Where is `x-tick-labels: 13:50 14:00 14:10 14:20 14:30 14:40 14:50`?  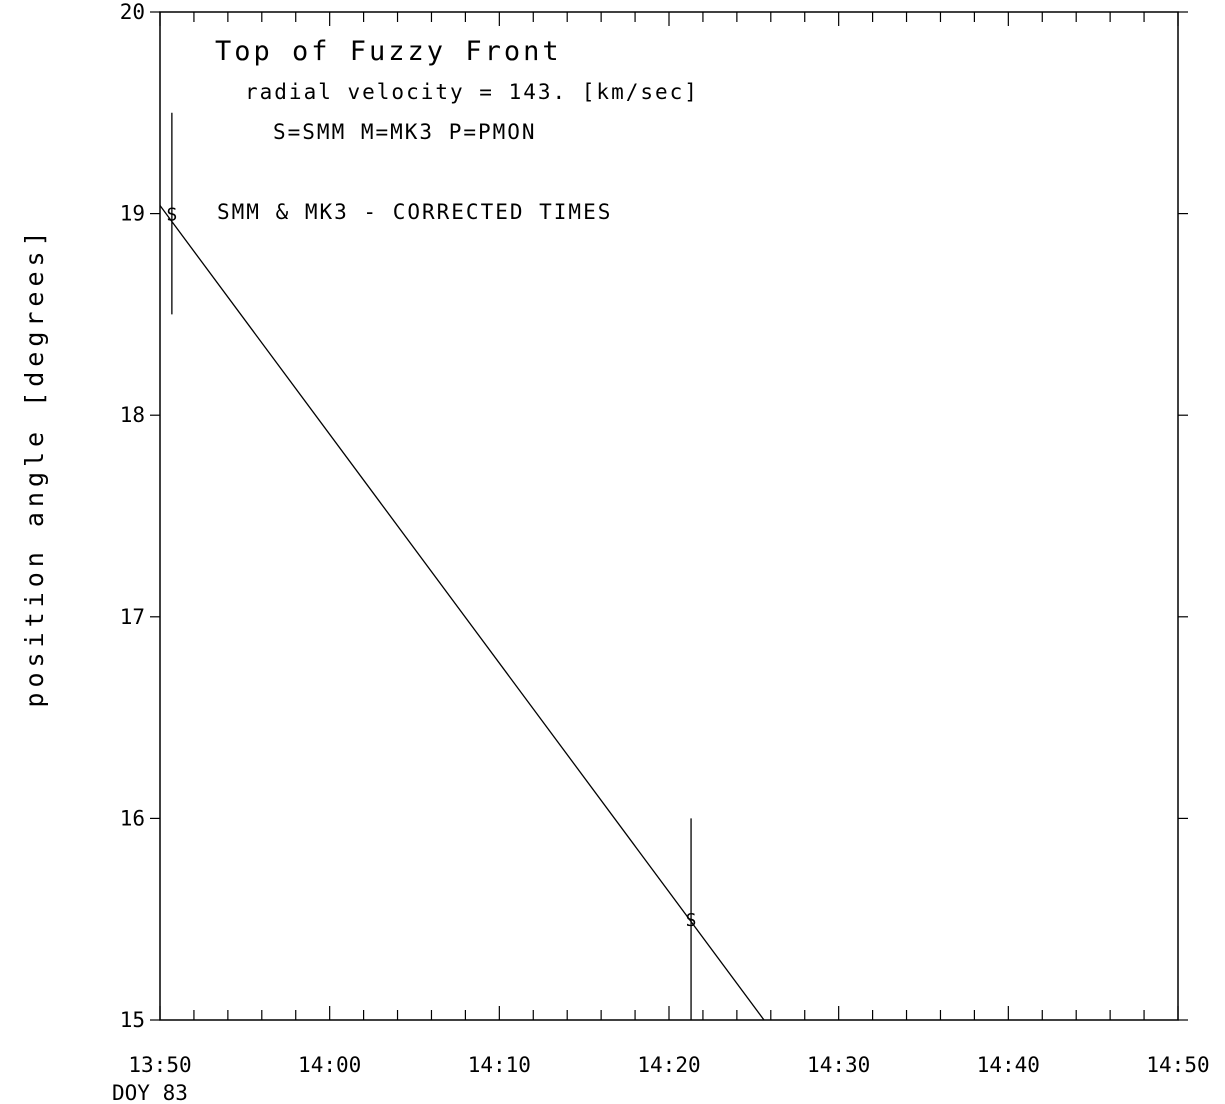 x-tick-labels: 13:50 14:00 14:10 14:20 14:30 14:40 14:50 is located at coordinates (668, 1065).